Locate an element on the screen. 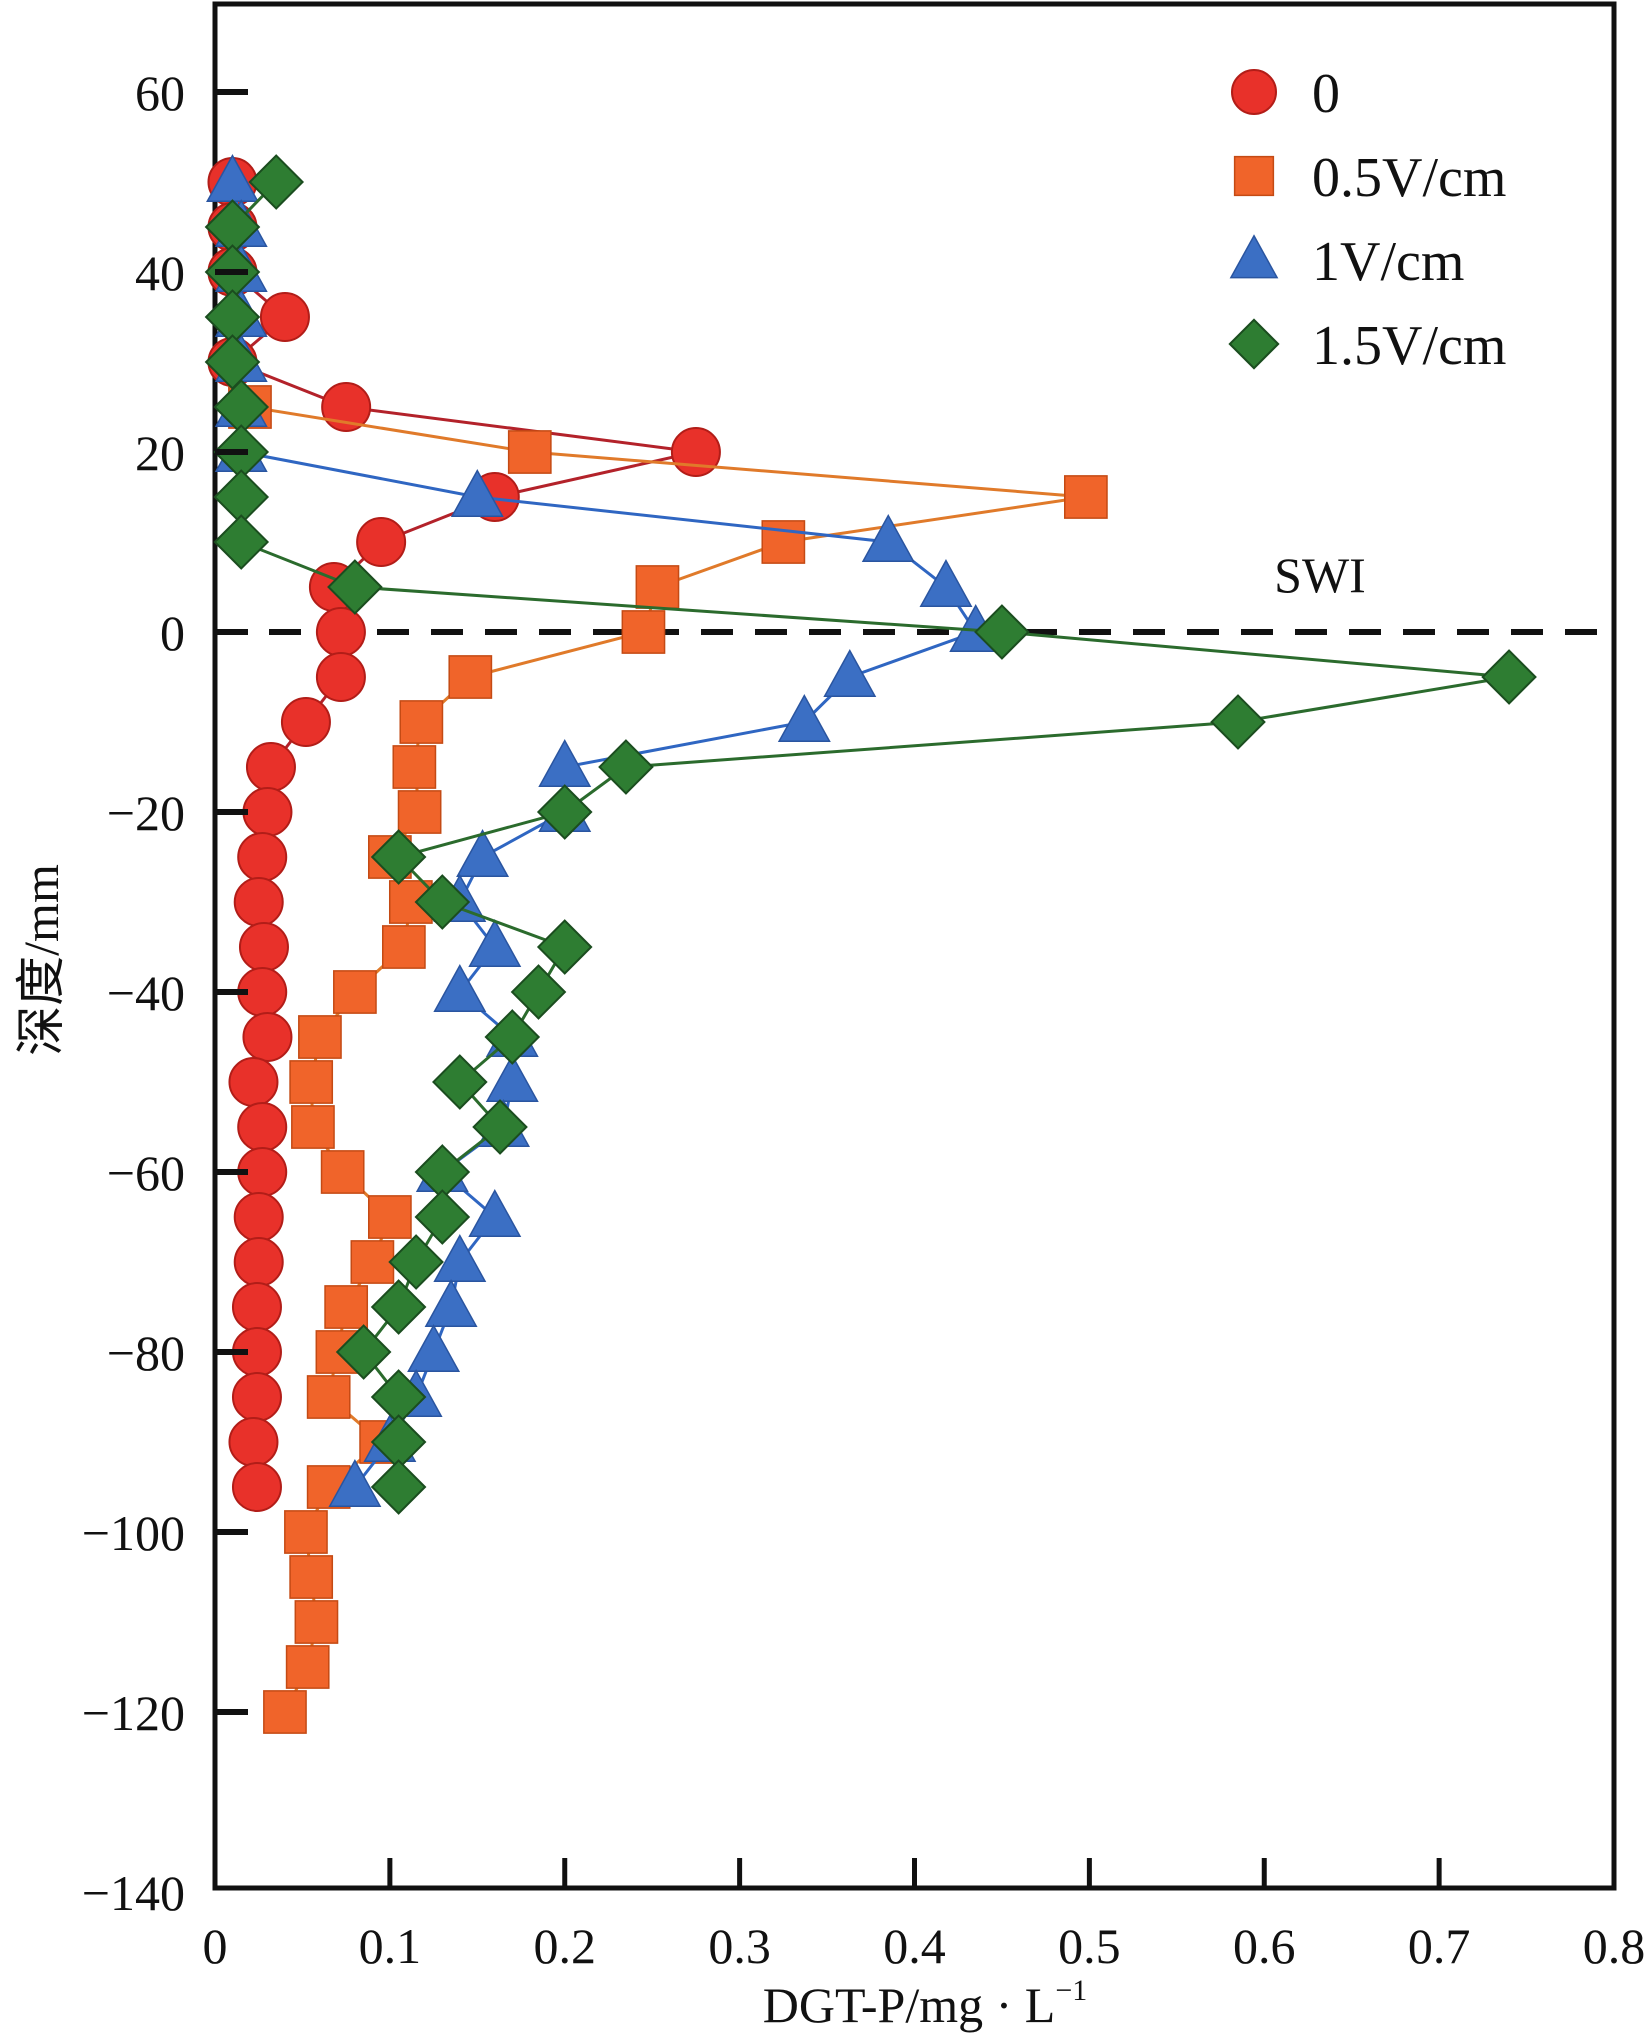  y-axis: 60 40 20 0 −20 −40 −60 −80 −100 −120 −140 is located at coordinates (165, 993).